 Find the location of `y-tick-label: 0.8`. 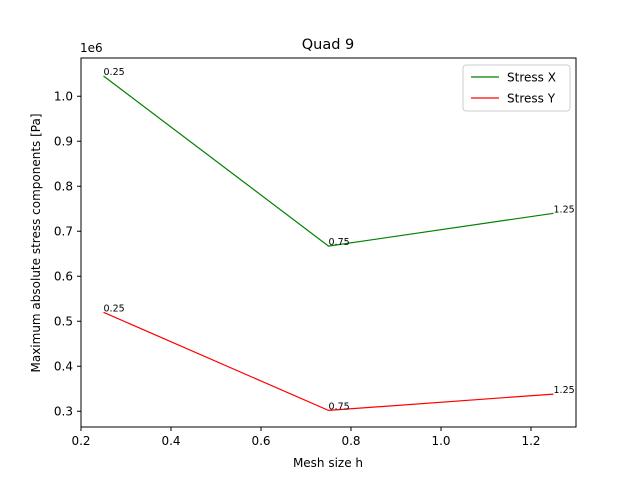

y-tick-label: 0.8 is located at coordinates (63, 186).